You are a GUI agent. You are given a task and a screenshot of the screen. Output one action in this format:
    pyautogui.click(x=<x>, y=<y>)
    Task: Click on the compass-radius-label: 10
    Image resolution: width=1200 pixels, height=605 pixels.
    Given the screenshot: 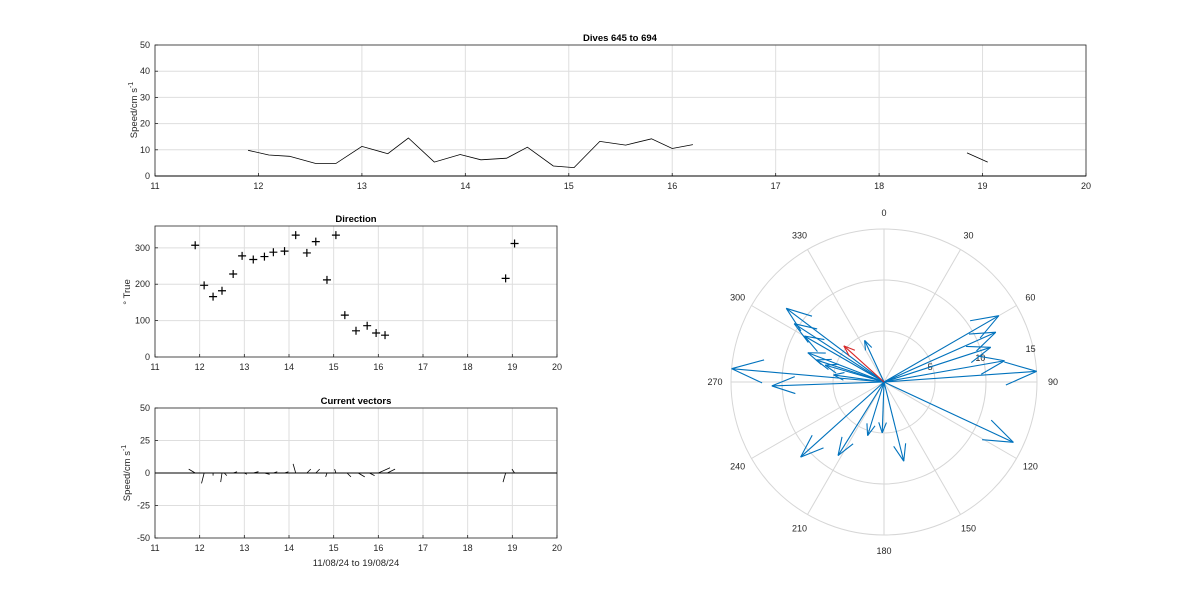 What is the action you would take?
    pyautogui.click(x=980, y=358)
    